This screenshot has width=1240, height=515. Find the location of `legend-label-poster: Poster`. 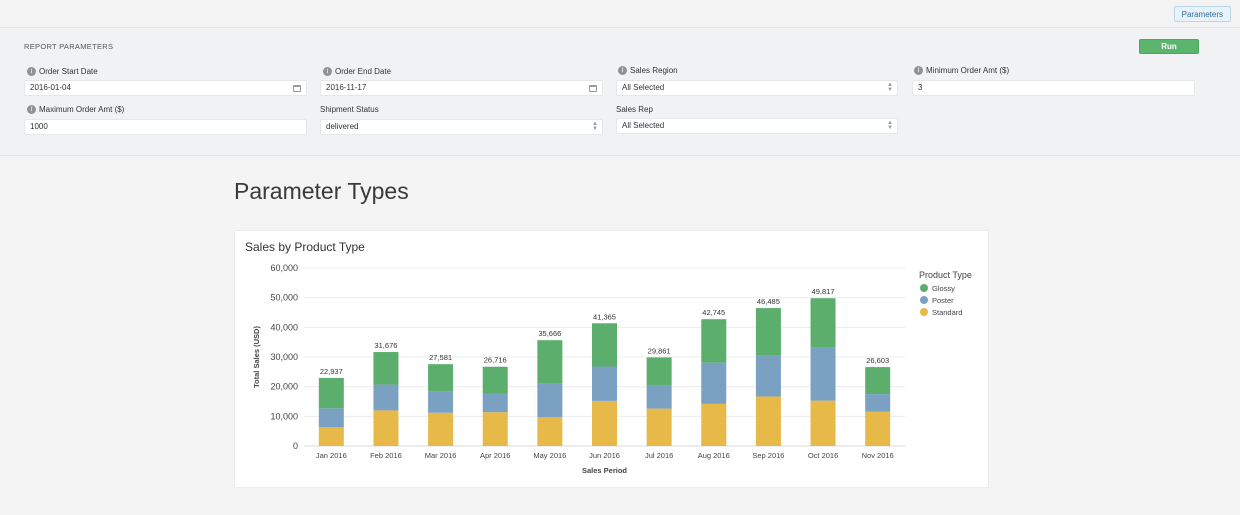

legend-label-poster: Poster is located at coordinates (943, 300).